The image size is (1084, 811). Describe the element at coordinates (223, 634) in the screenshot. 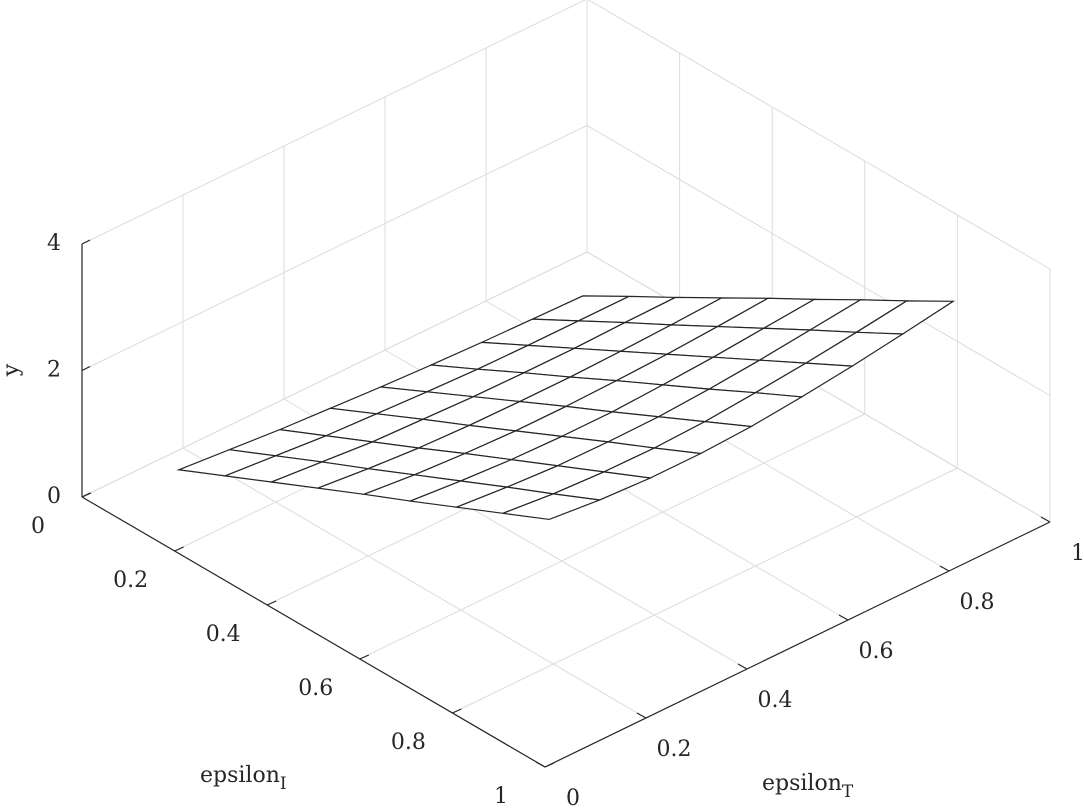

I see `y-tick-label: 0.4` at that location.